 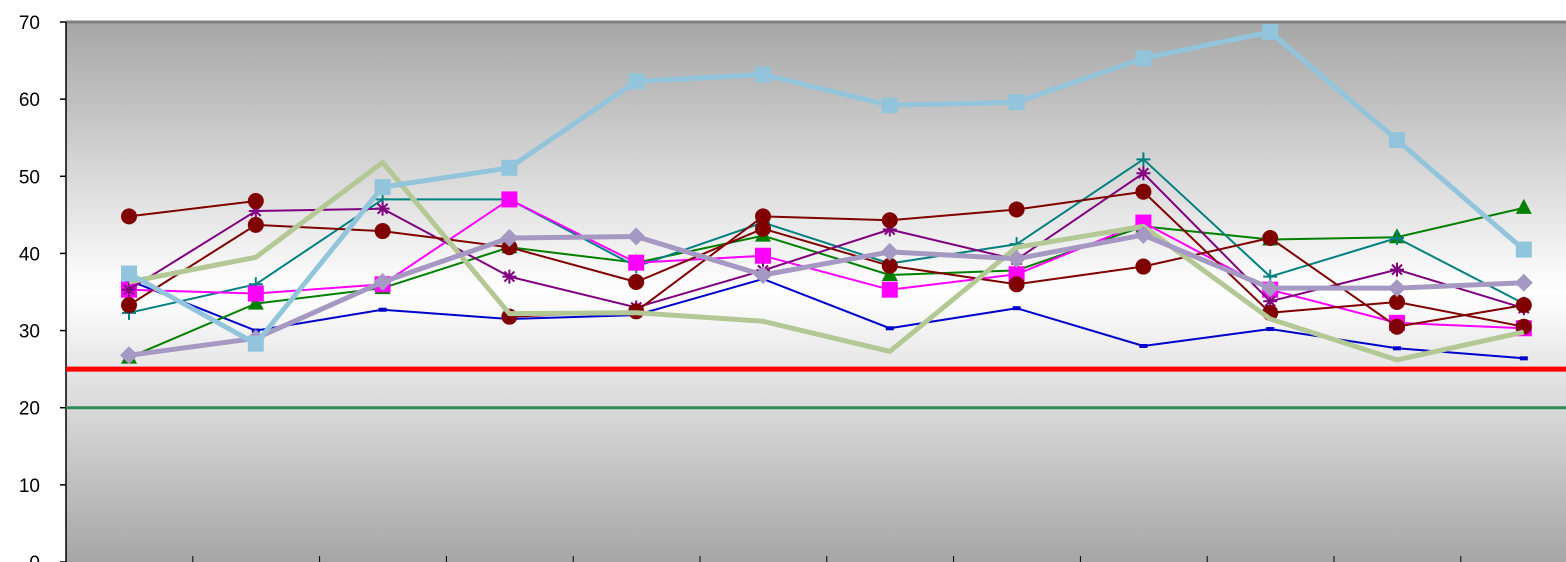 What do you see at coordinates (42, 287) in the screenshot?
I see `y-axis-ticks: 0 10 20 30 40 50 60 70` at bounding box center [42, 287].